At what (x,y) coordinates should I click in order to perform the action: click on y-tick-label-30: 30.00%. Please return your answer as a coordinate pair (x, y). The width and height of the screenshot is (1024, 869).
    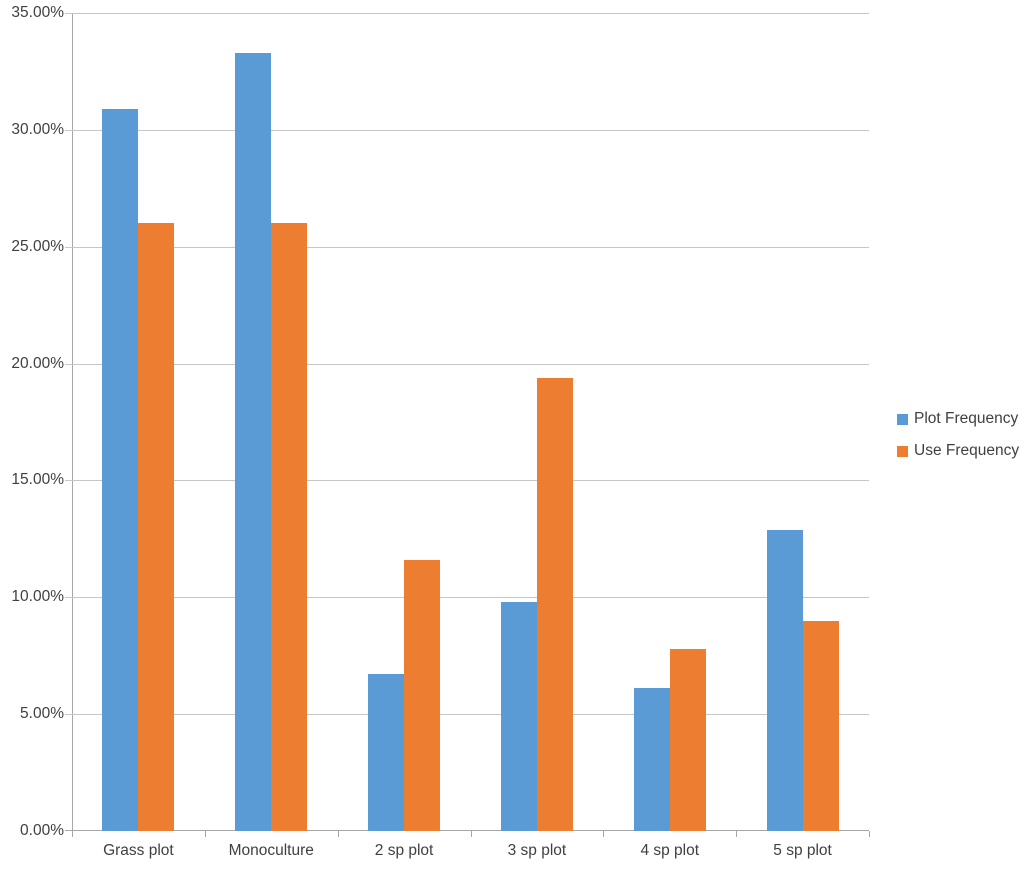
    Looking at the image, I should click on (37, 129).